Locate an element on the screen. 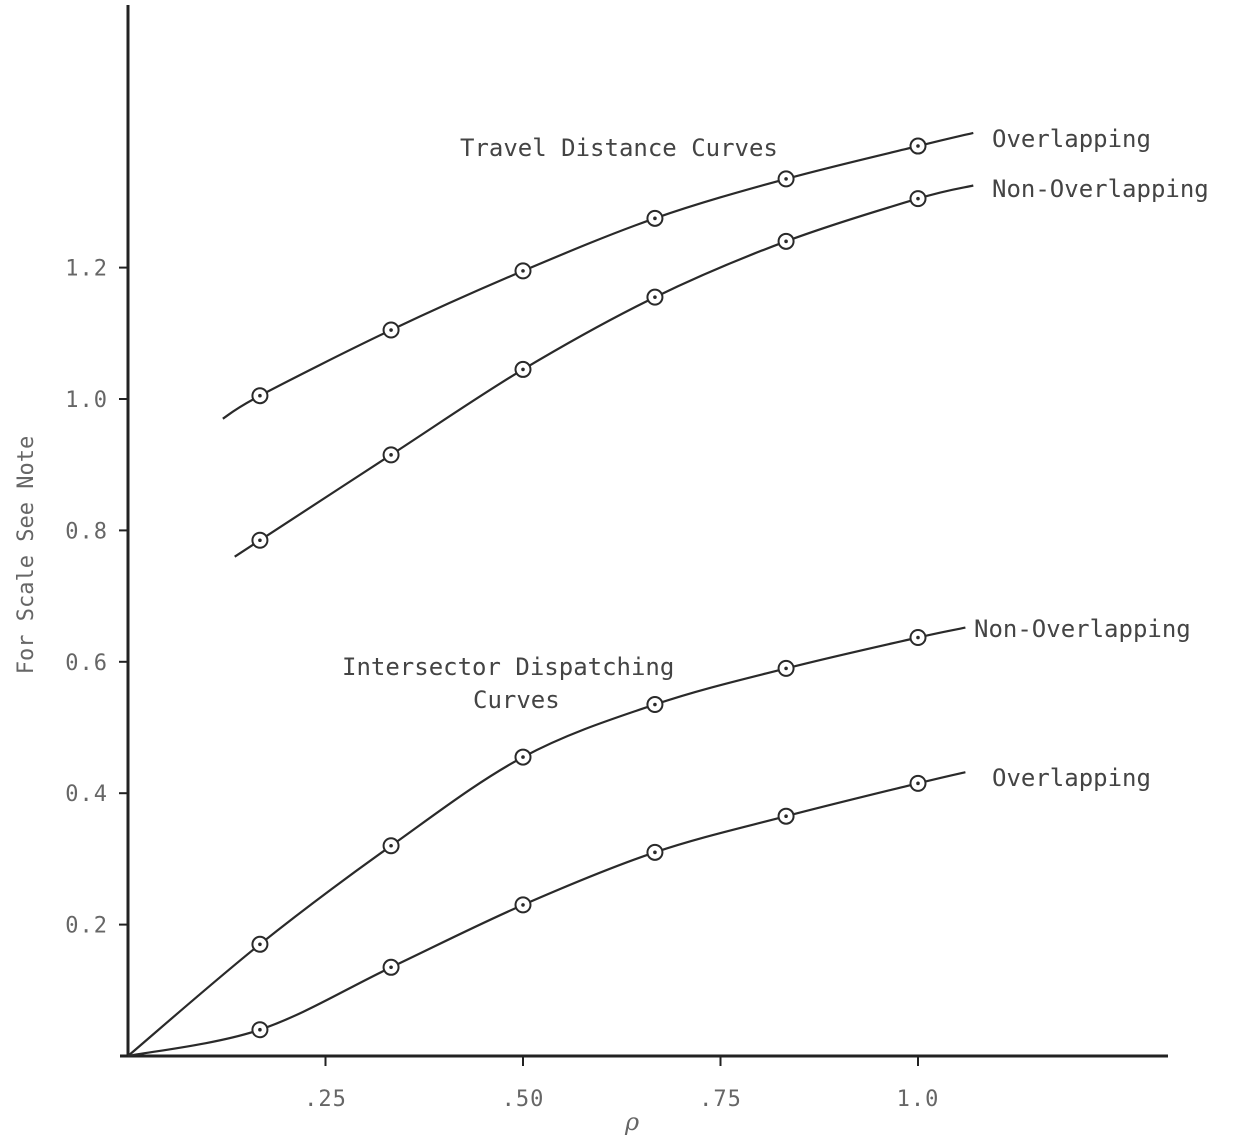 Image resolution: width=1253 pixels, height=1137 pixels. y-tick-label: 1.2 is located at coordinates (86, 269).